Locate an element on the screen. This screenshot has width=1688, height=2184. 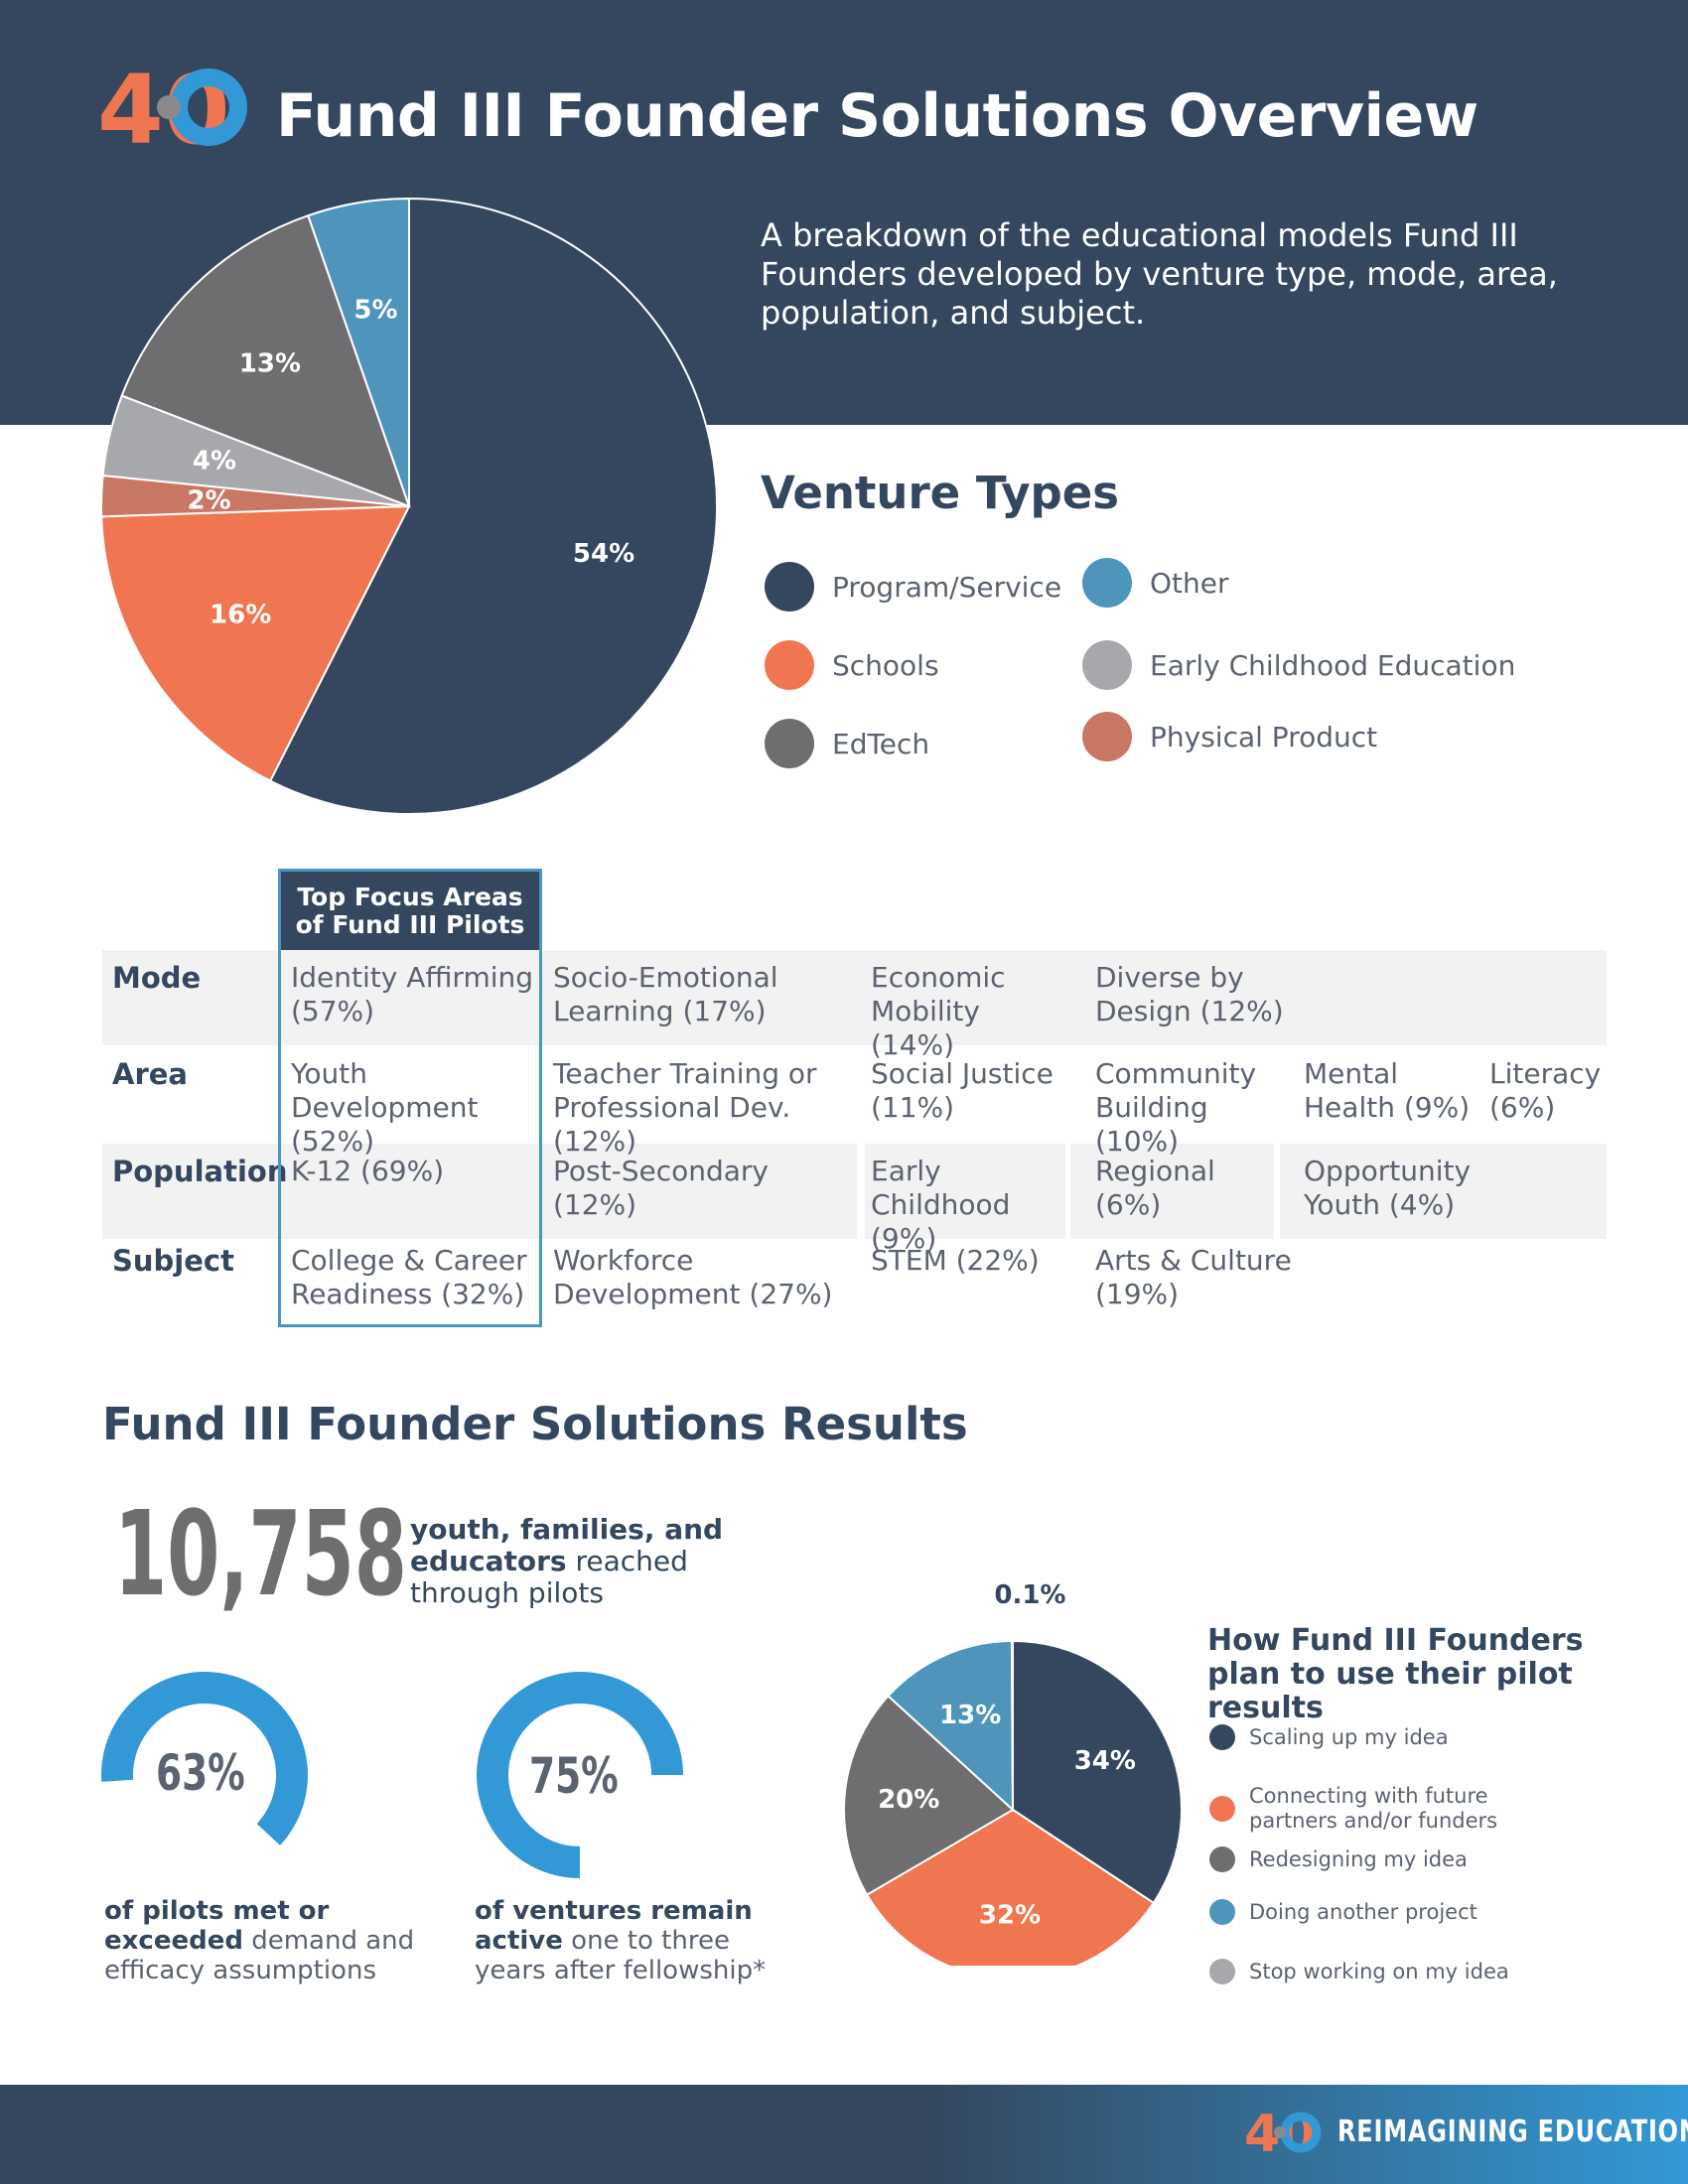
row-header-area: Area is located at coordinates (150, 1074).